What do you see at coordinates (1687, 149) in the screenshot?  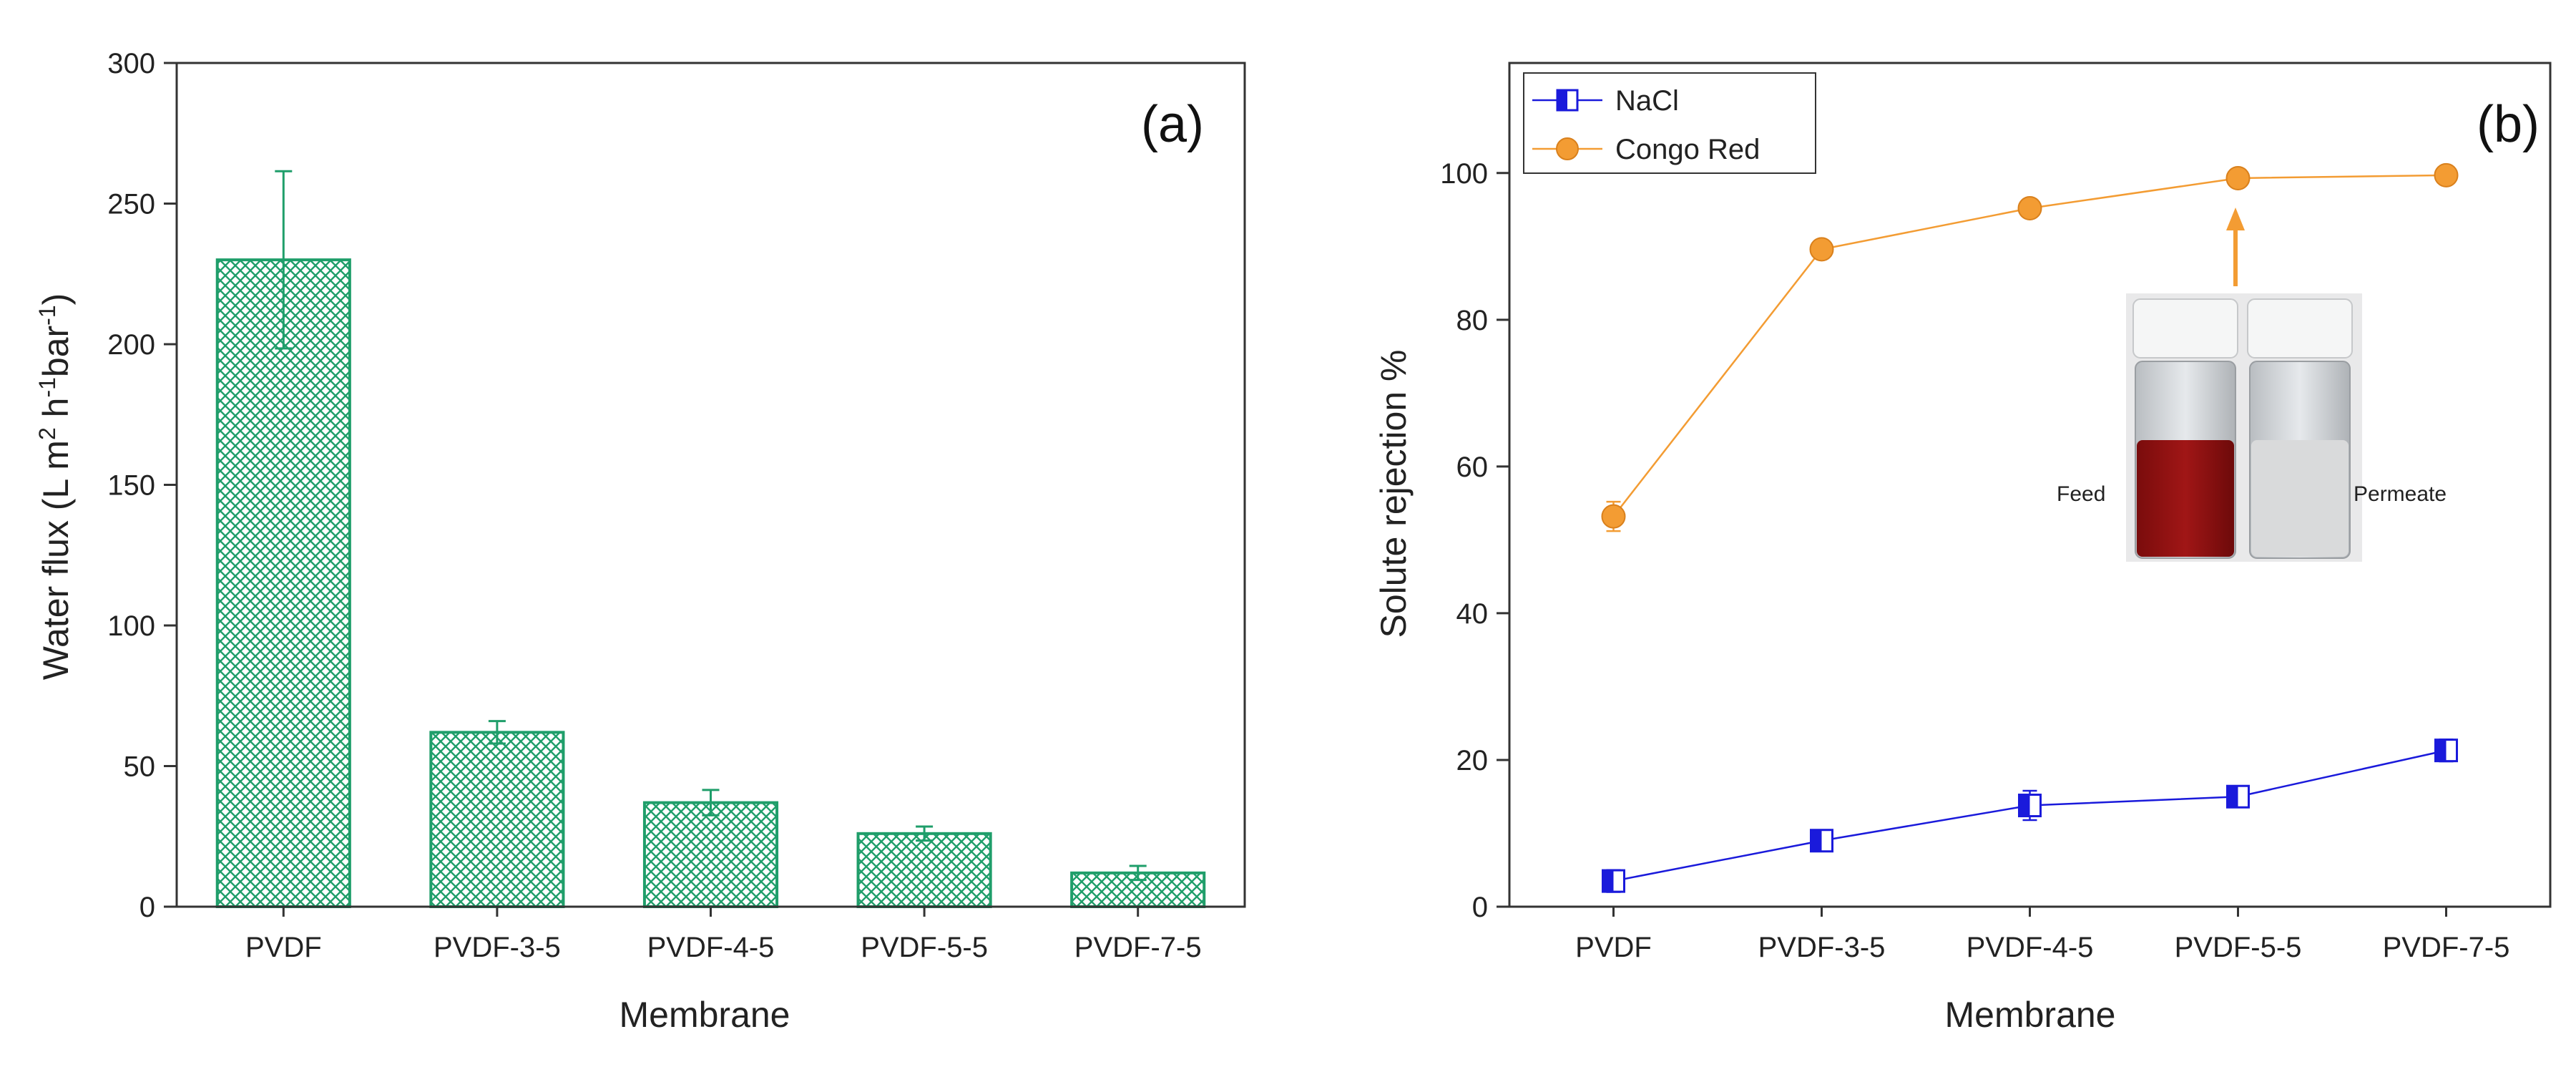 I see `legend-label-congo-red: Congo Red` at bounding box center [1687, 149].